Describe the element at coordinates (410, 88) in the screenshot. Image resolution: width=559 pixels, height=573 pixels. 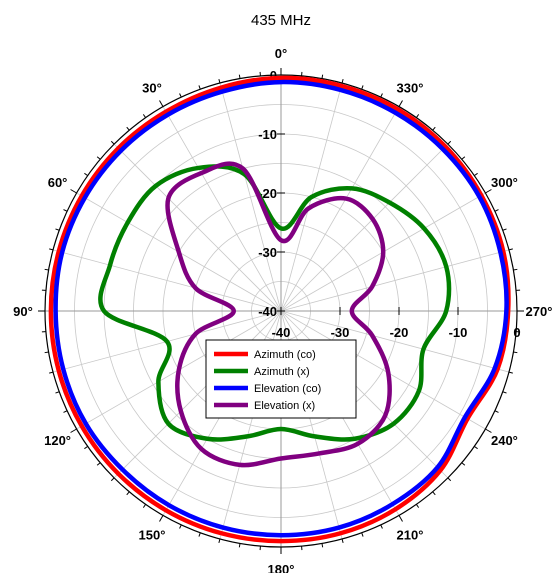
I see `angle-label: 330°` at that location.